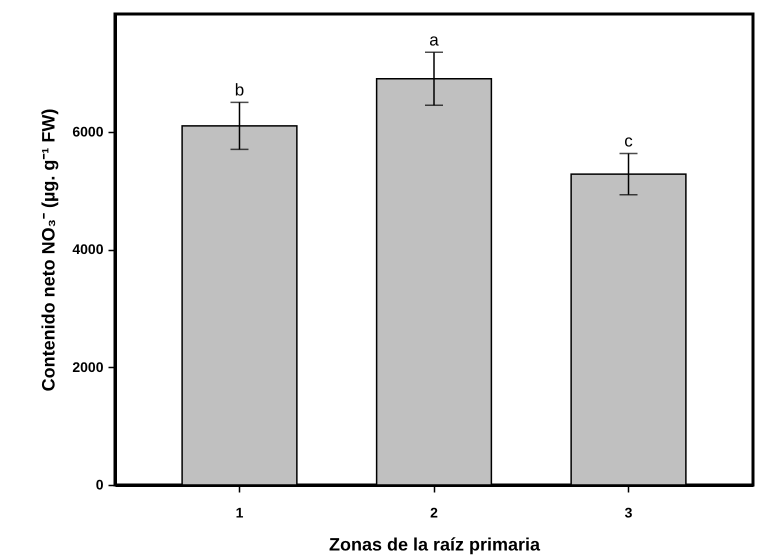 This screenshot has height=559, width=758. Describe the element at coordinates (628, 512) in the screenshot. I see `x-tick-label: 3` at that location.